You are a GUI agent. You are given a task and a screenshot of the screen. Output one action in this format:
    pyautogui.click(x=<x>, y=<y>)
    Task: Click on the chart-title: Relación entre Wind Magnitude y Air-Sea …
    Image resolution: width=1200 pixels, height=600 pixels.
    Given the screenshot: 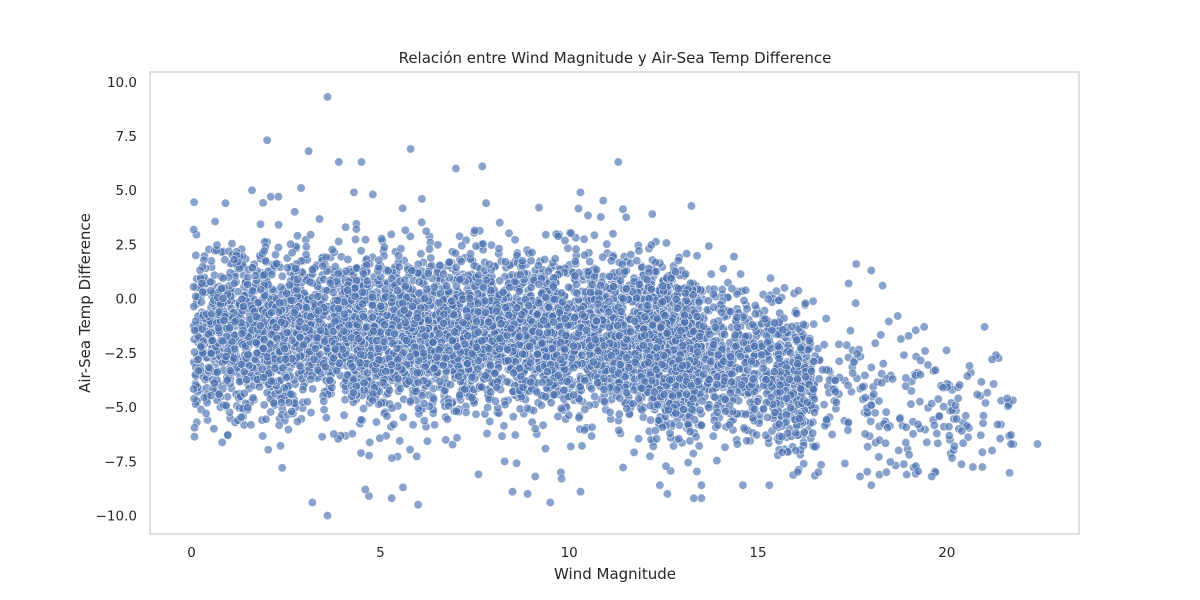 What is the action you would take?
    pyautogui.click(x=615, y=58)
    